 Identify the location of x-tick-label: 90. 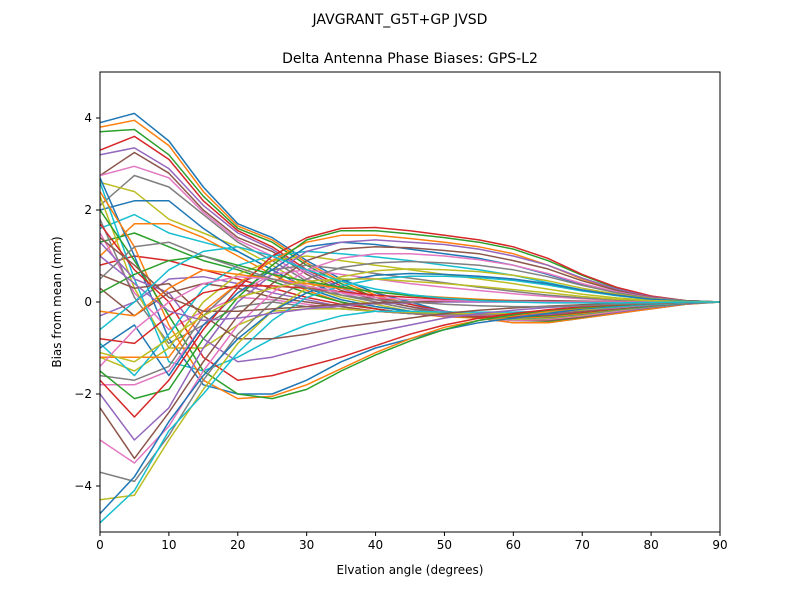
(719, 545).